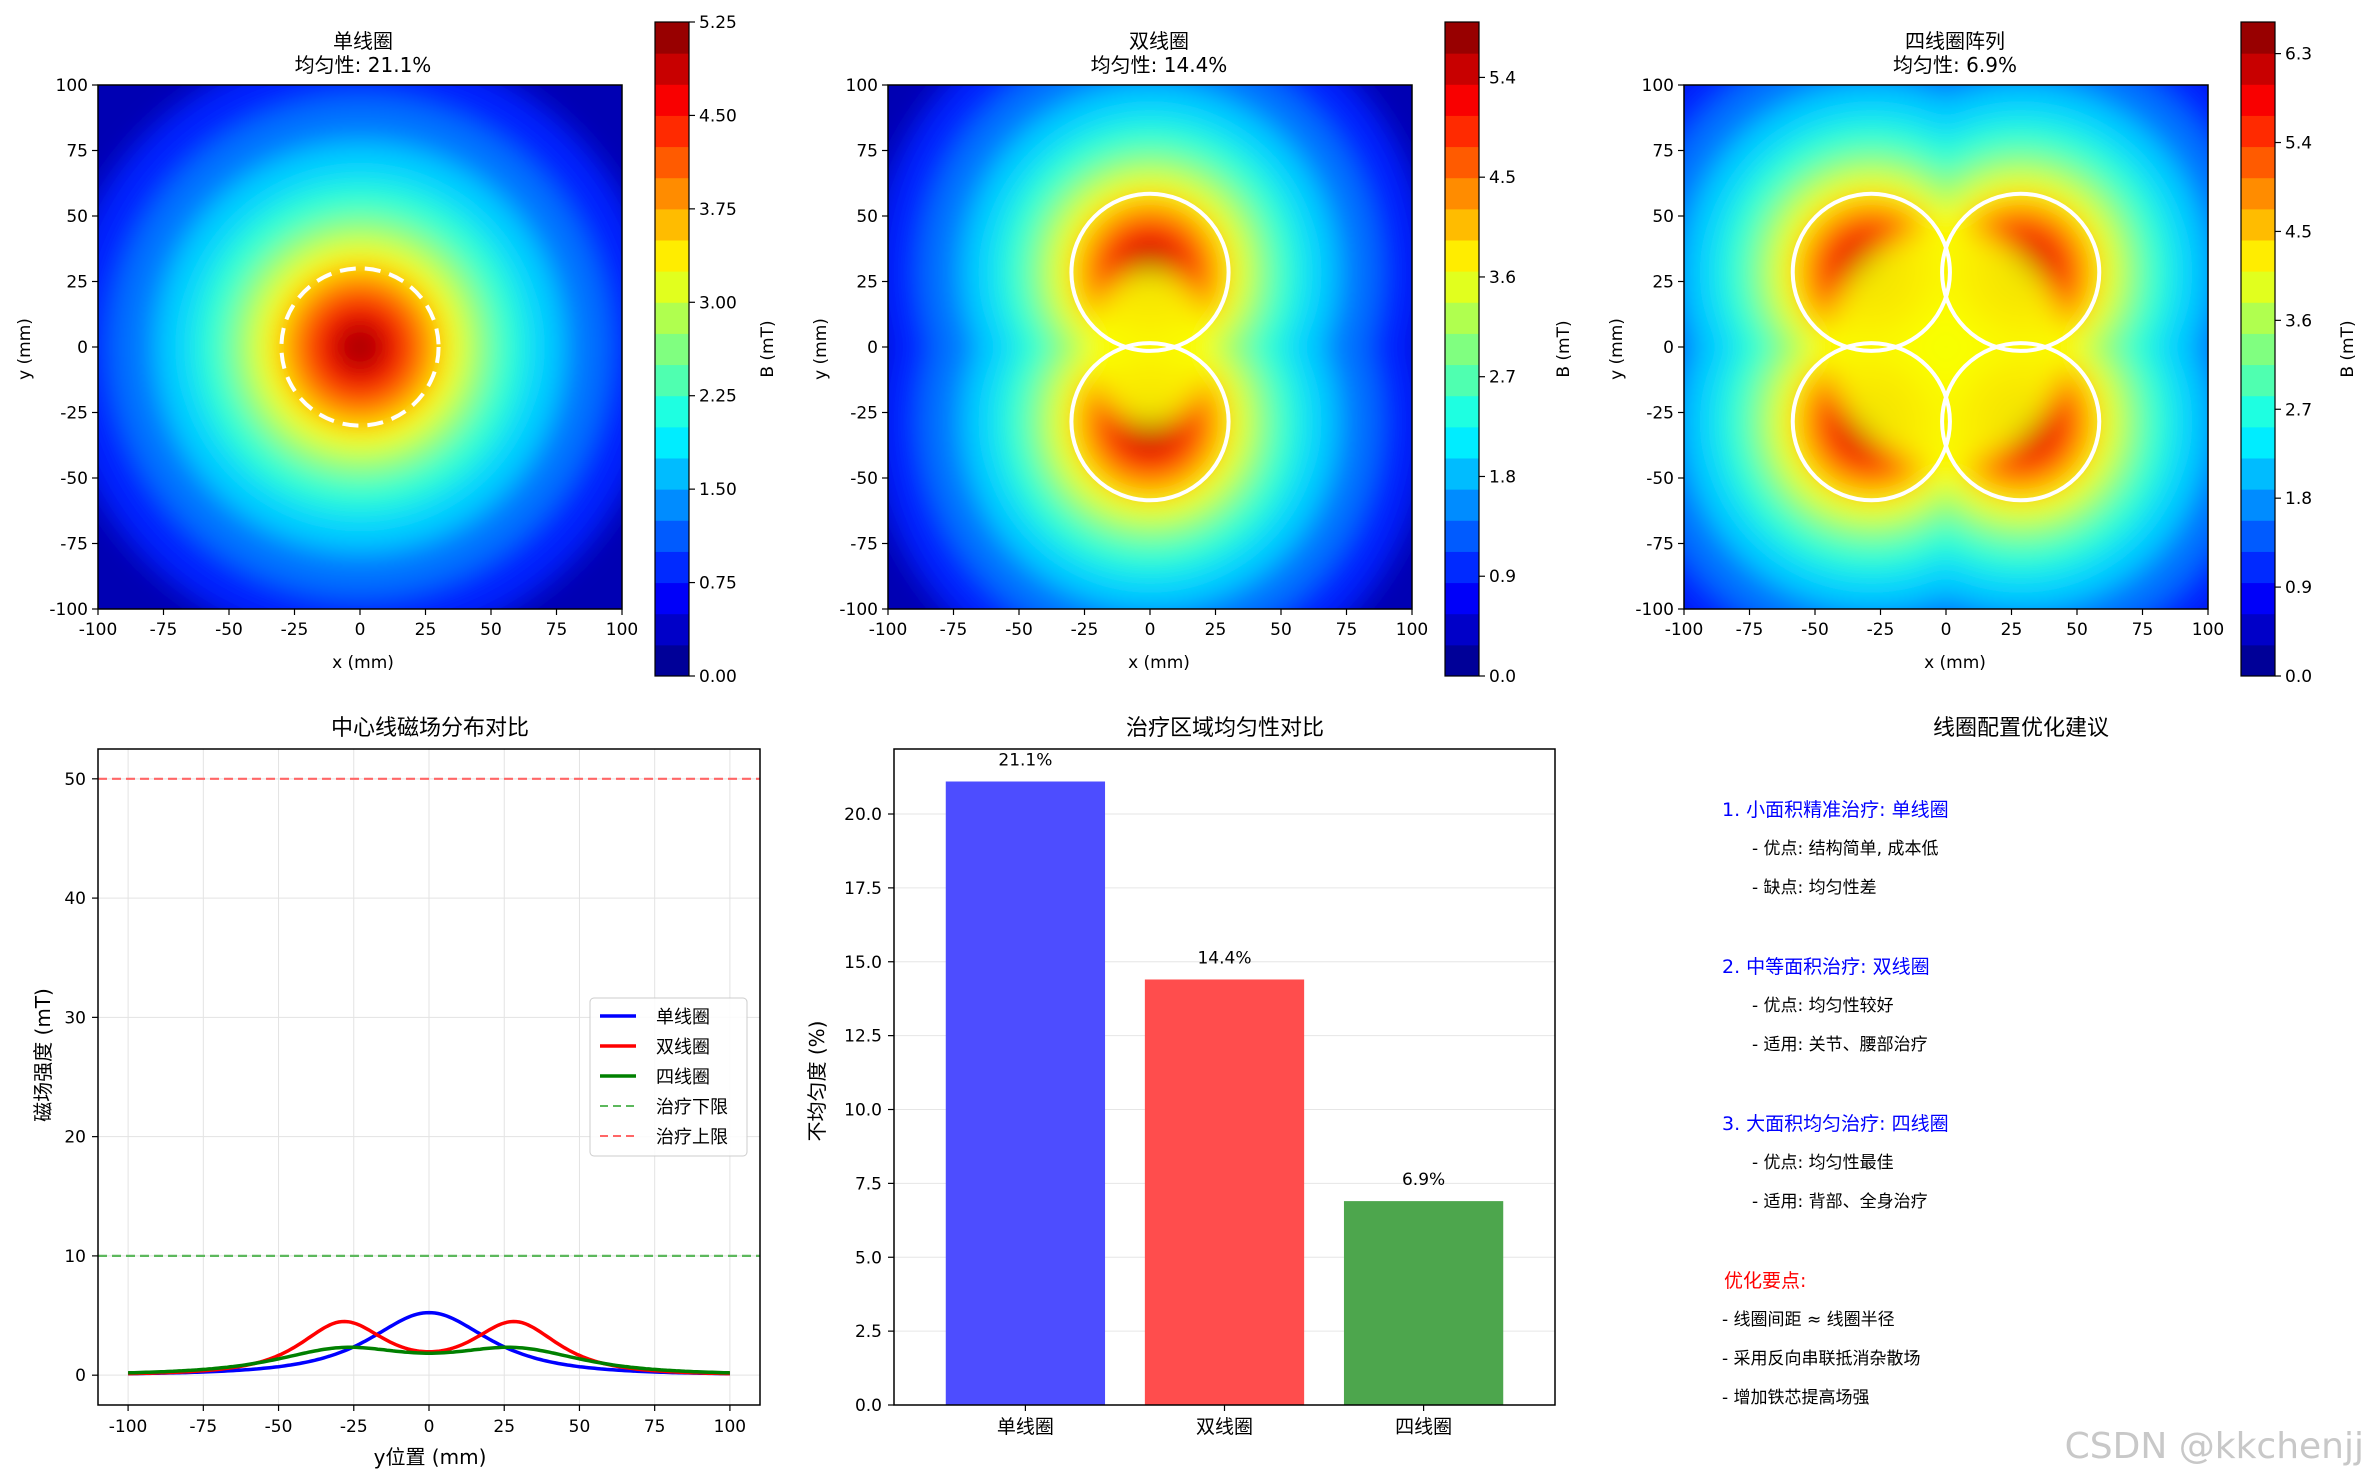  What do you see at coordinates (1814, 888) in the screenshot?
I see `rec-line-1b: - 缺点: 均匀性差` at bounding box center [1814, 888].